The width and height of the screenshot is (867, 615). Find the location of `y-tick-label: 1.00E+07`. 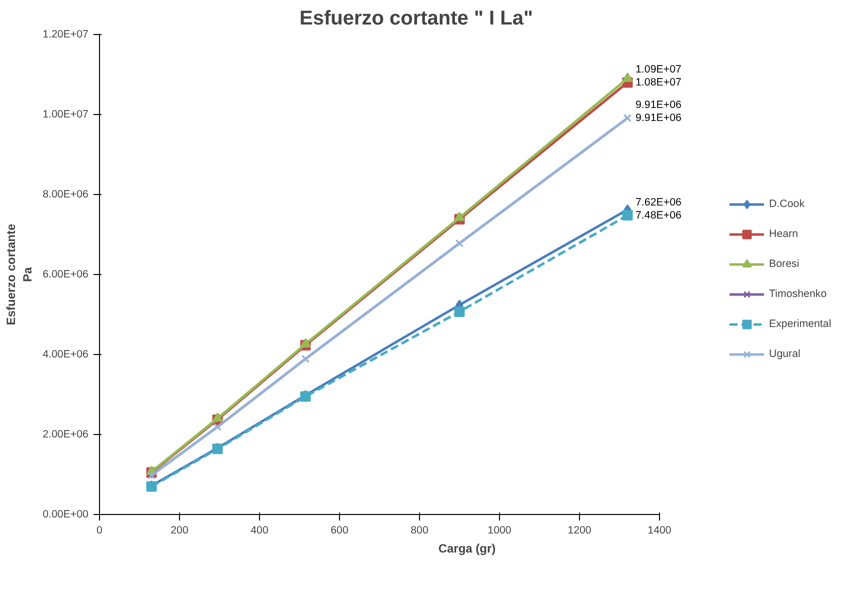

y-tick-label: 1.00E+07 is located at coordinates (65, 114).